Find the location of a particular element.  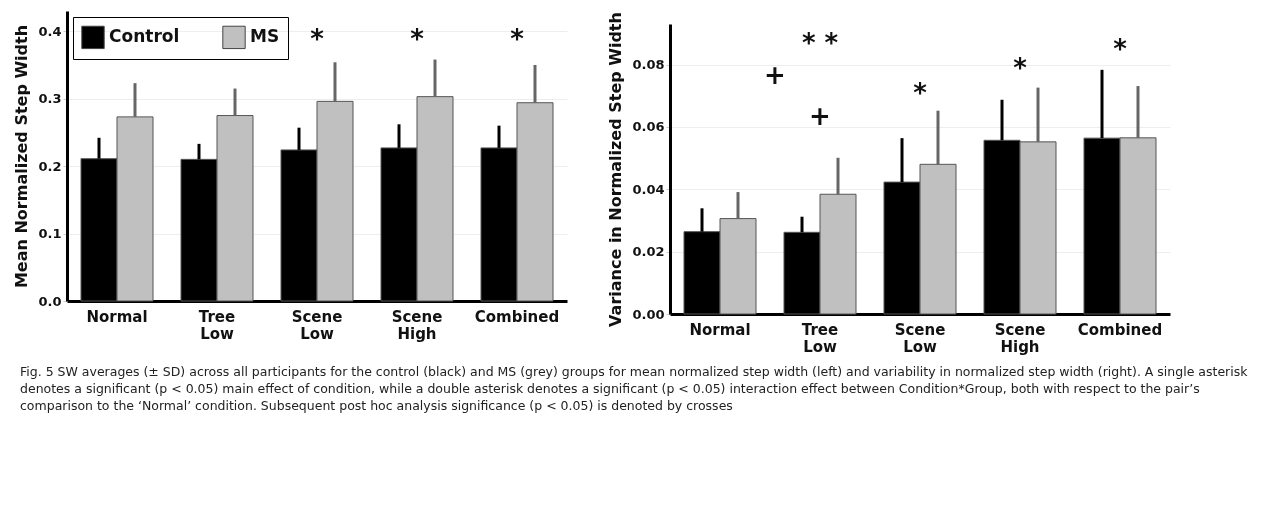

y-tick-label: 0.02 is located at coordinates (648, 252).